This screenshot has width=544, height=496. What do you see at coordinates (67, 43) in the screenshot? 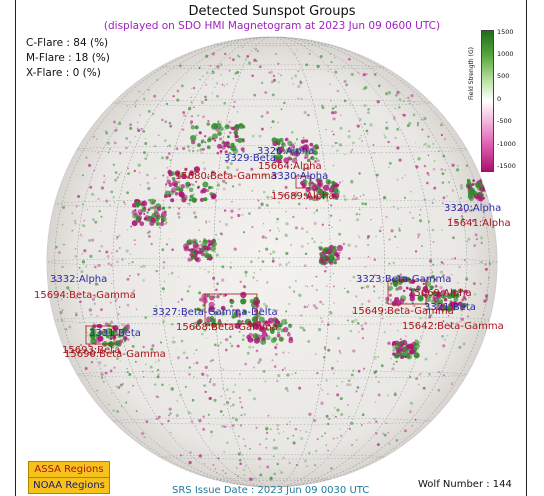
I see `c-flare-probability: C-Flare : 84 (%)` at bounding box center [67, 43].